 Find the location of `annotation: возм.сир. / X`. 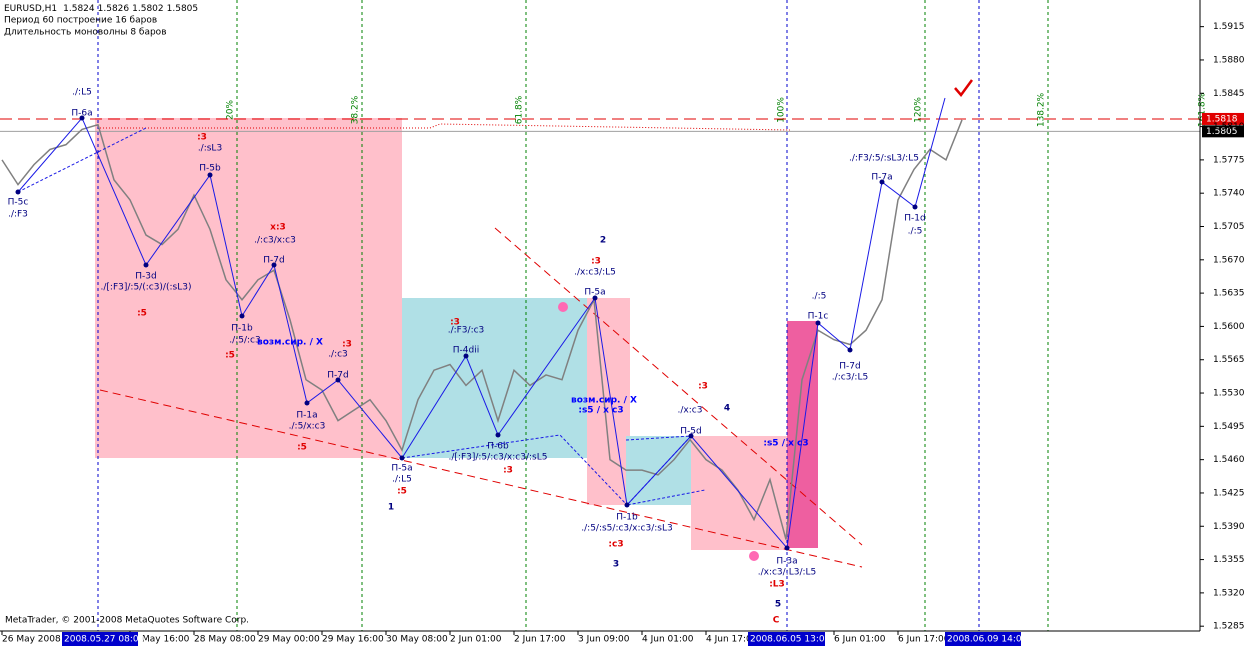

annotation: возм.сир. / X is located at coordinates (604, 401).